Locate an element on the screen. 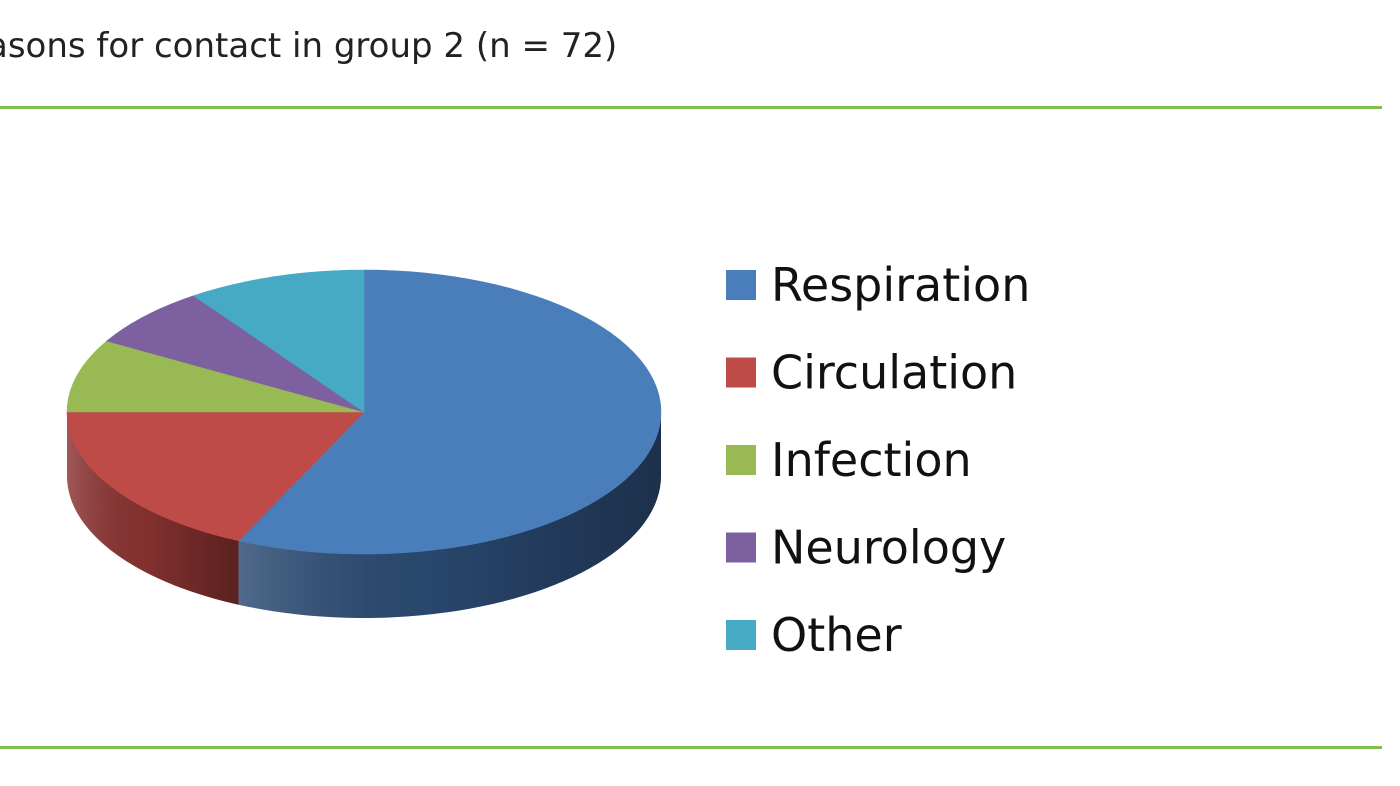 The height and width of the screenshot is (786, 1400). pie-slice-circulation is located at coordinates (215, 476).